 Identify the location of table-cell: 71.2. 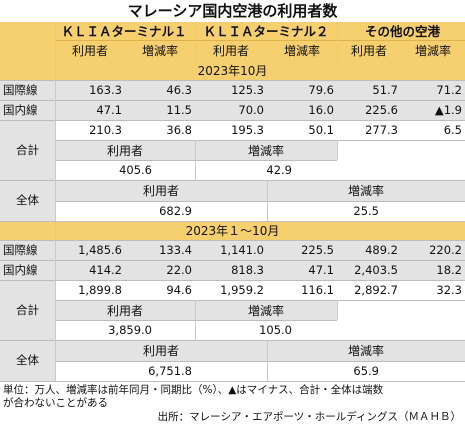
(449, 90).